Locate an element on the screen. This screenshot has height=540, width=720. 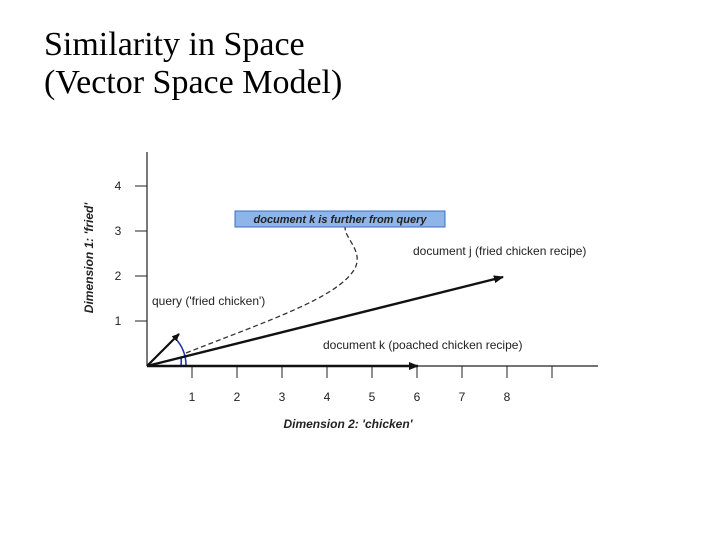
note-text: document k is further from query is located at coordinates (341, 220).